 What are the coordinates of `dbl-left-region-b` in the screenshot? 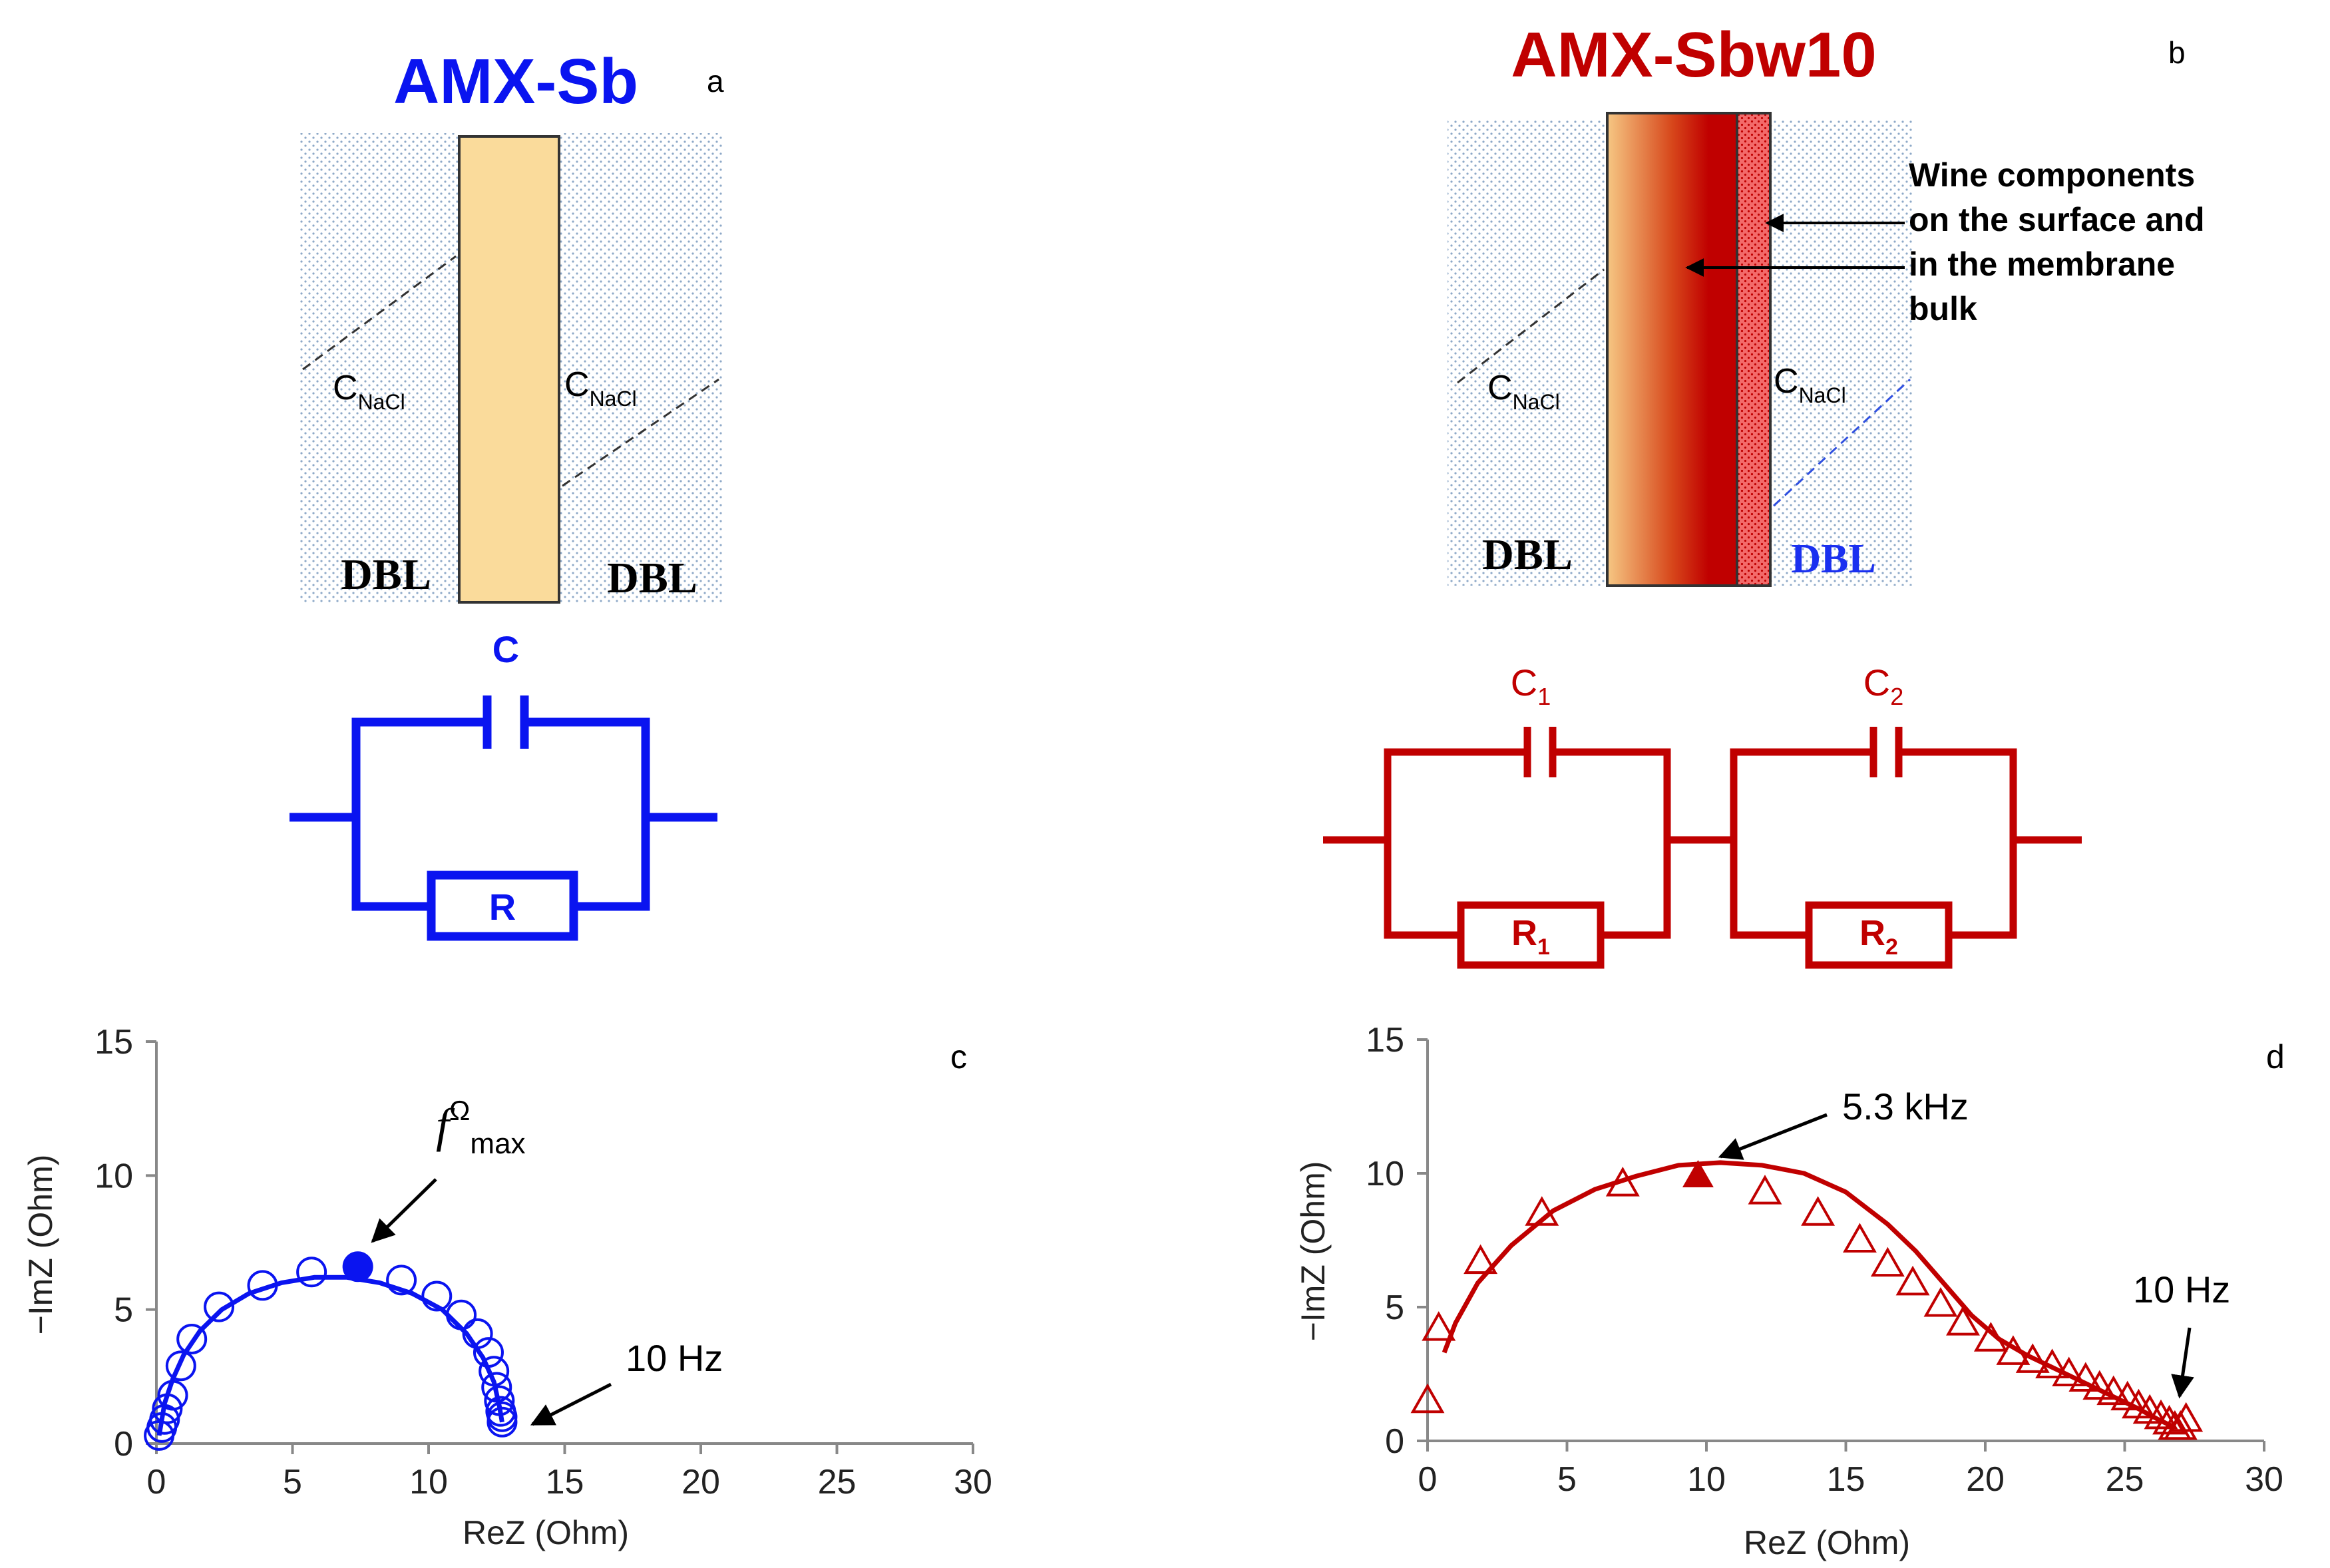 It's located at (1531, 353).